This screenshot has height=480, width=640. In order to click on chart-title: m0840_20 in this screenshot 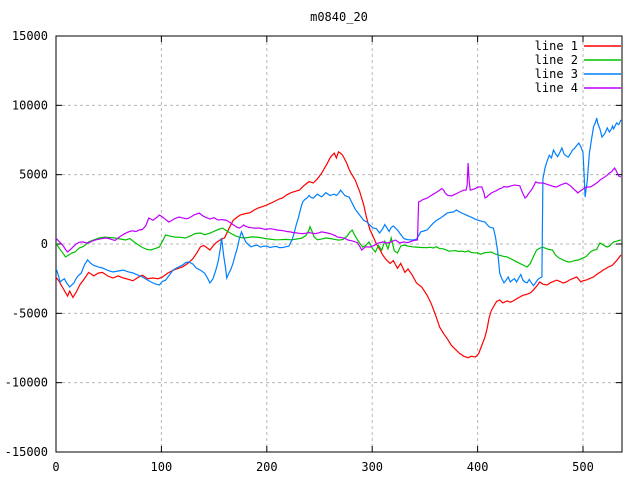, I will do `click(339, 17)`.